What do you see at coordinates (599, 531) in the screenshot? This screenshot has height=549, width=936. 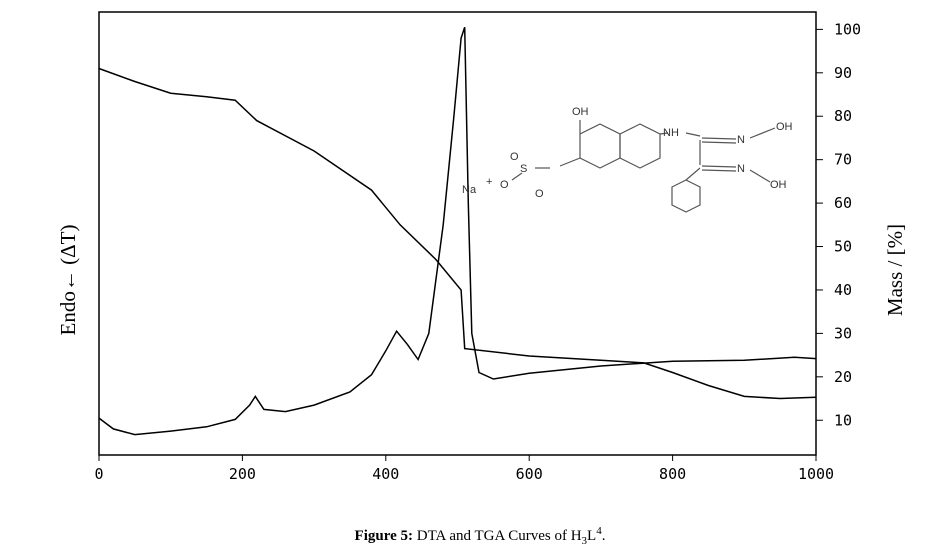 I see `caption-sup: 4` at bounding box center [599, 531].